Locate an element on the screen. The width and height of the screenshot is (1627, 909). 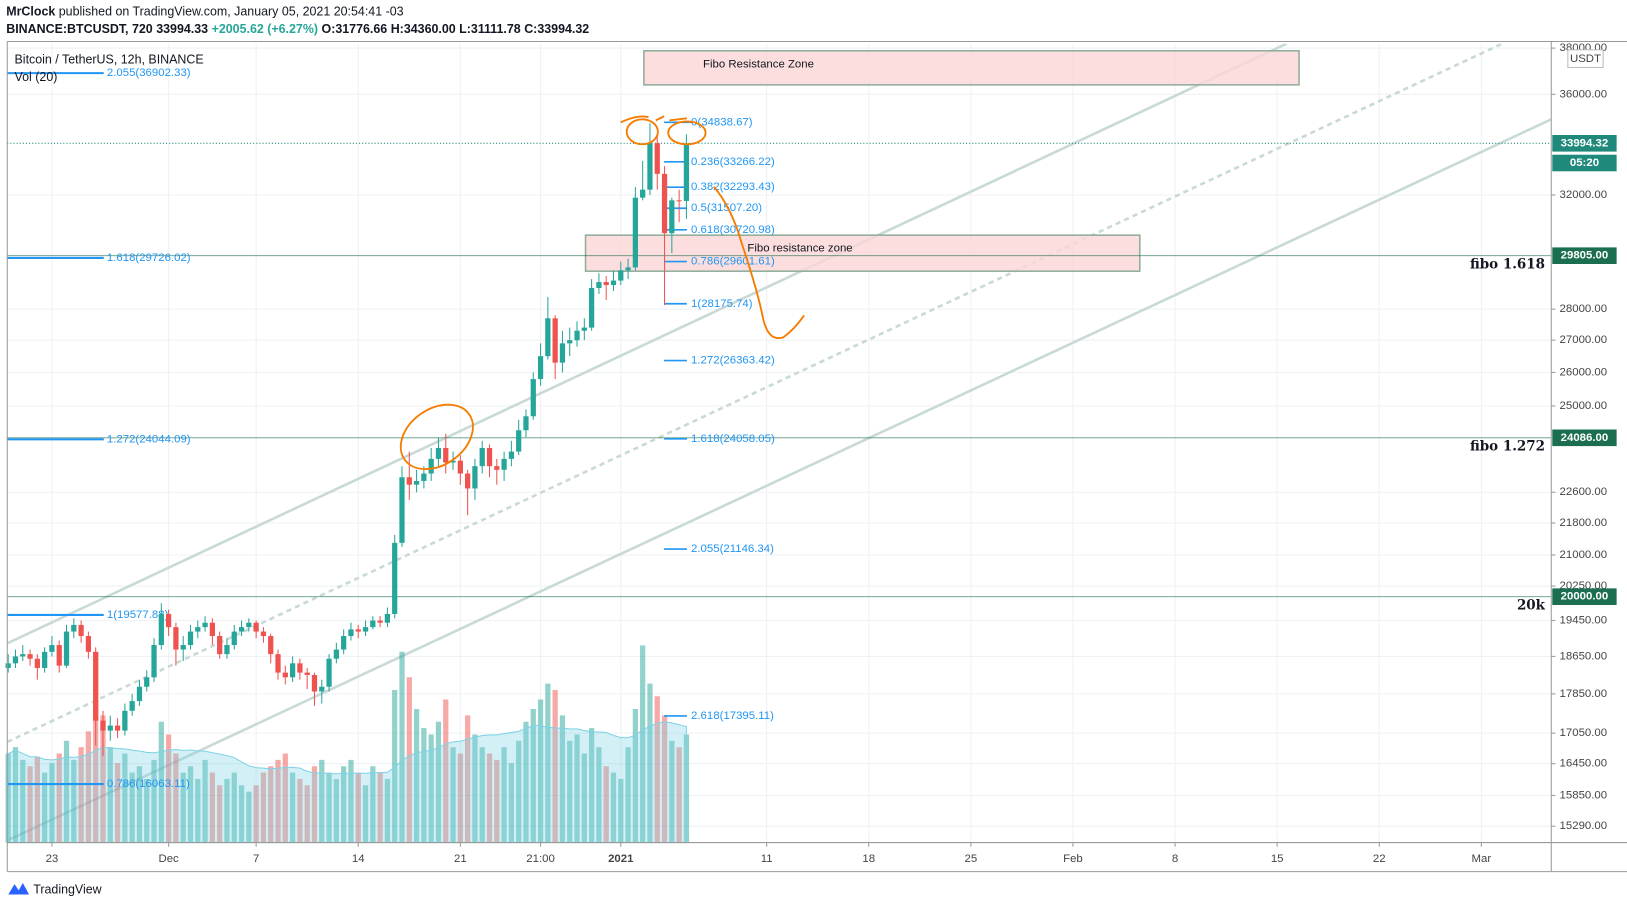
fib-label: 1.618(24058.05) is located at coordinates (733, 439).